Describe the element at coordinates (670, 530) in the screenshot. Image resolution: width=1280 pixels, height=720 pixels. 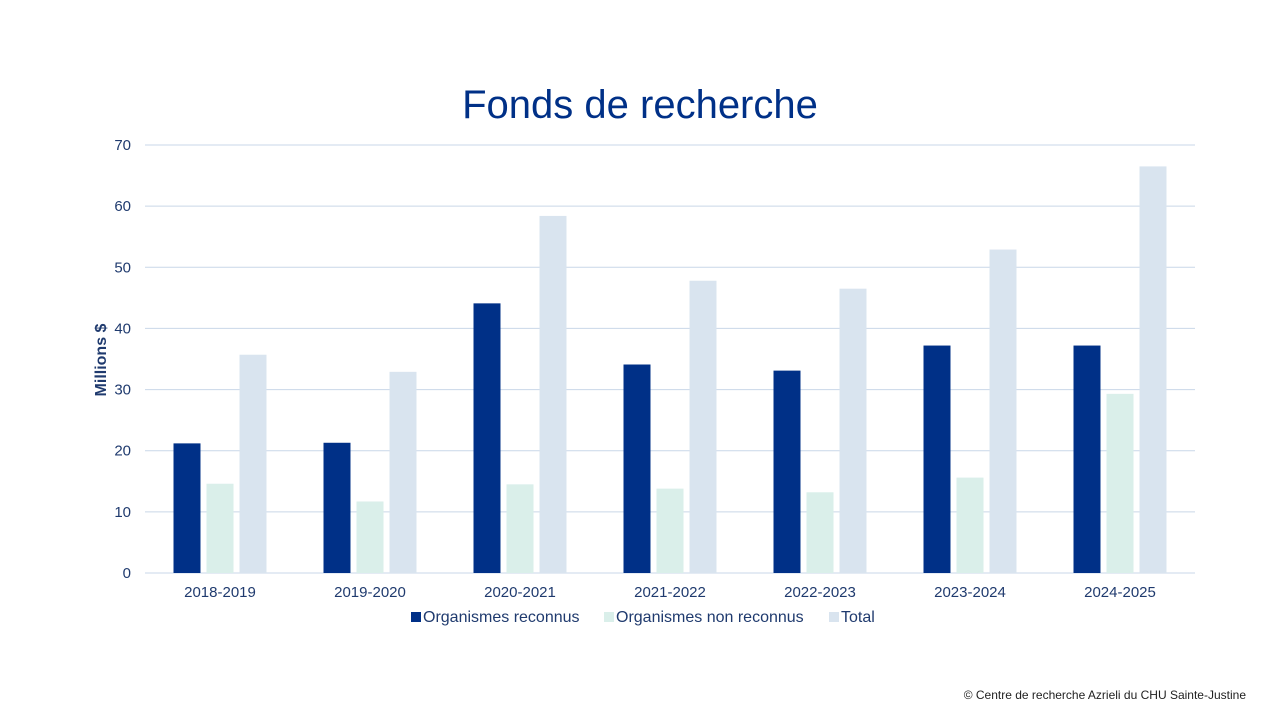
I see `bar-organismes-non-reconnus-2021-2022` at that location.